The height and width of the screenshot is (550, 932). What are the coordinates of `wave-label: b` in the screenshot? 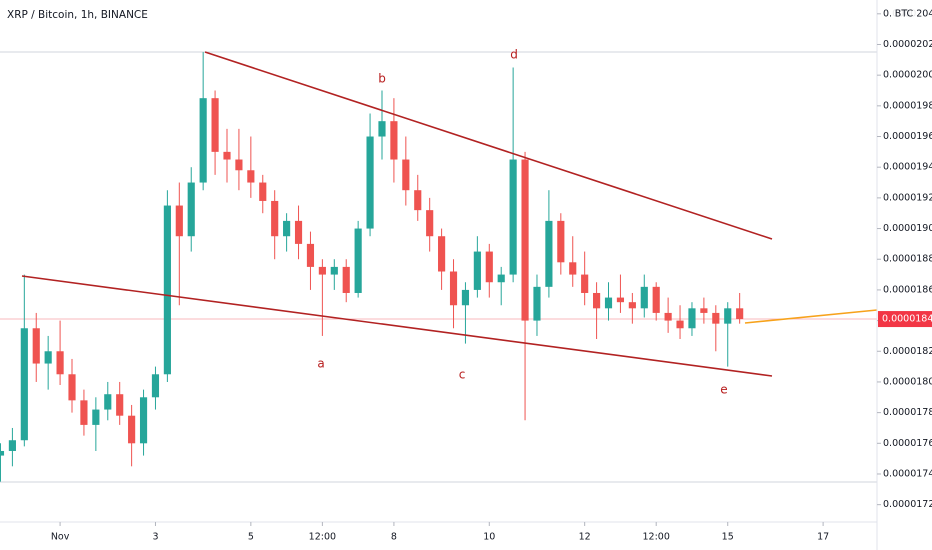 It's located at (382, 79).